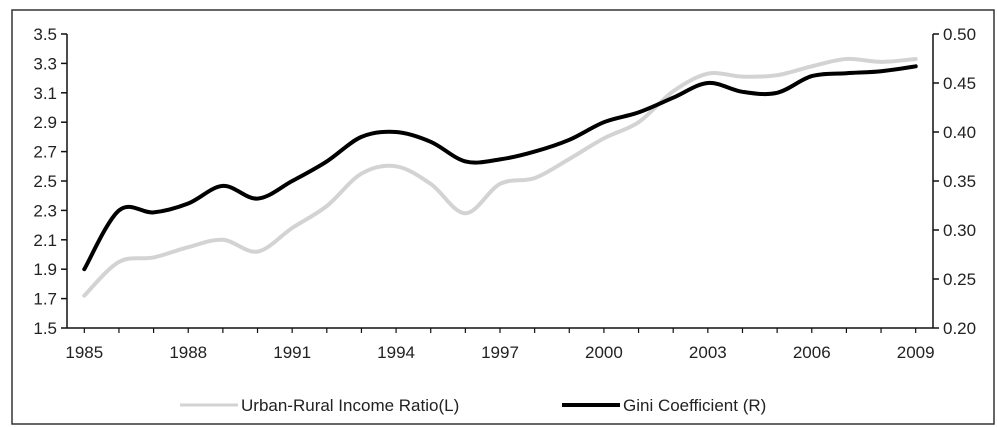 The image size is (997, 427). I want to click on left-tick-label: 3.1, so click(45, 93).